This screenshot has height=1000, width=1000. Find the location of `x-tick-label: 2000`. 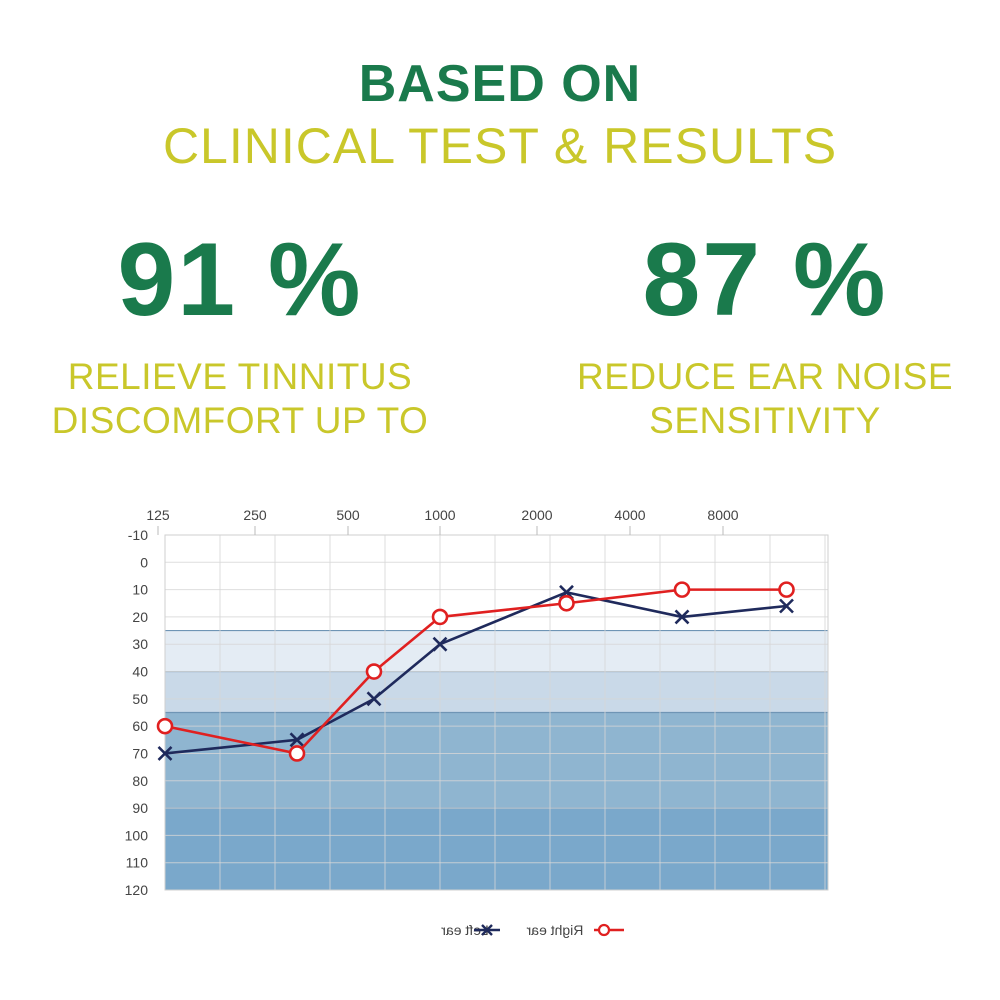

x-tick-label: 2000 is located at coordinates (536, 515).